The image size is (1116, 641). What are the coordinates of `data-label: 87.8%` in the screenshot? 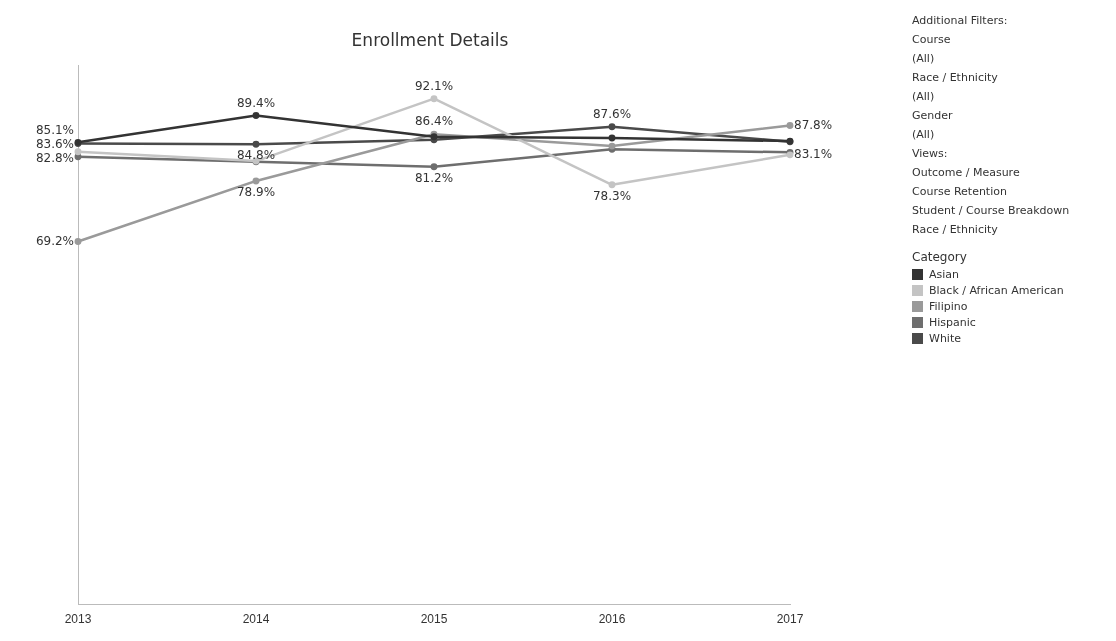 It's located at (813, 124).